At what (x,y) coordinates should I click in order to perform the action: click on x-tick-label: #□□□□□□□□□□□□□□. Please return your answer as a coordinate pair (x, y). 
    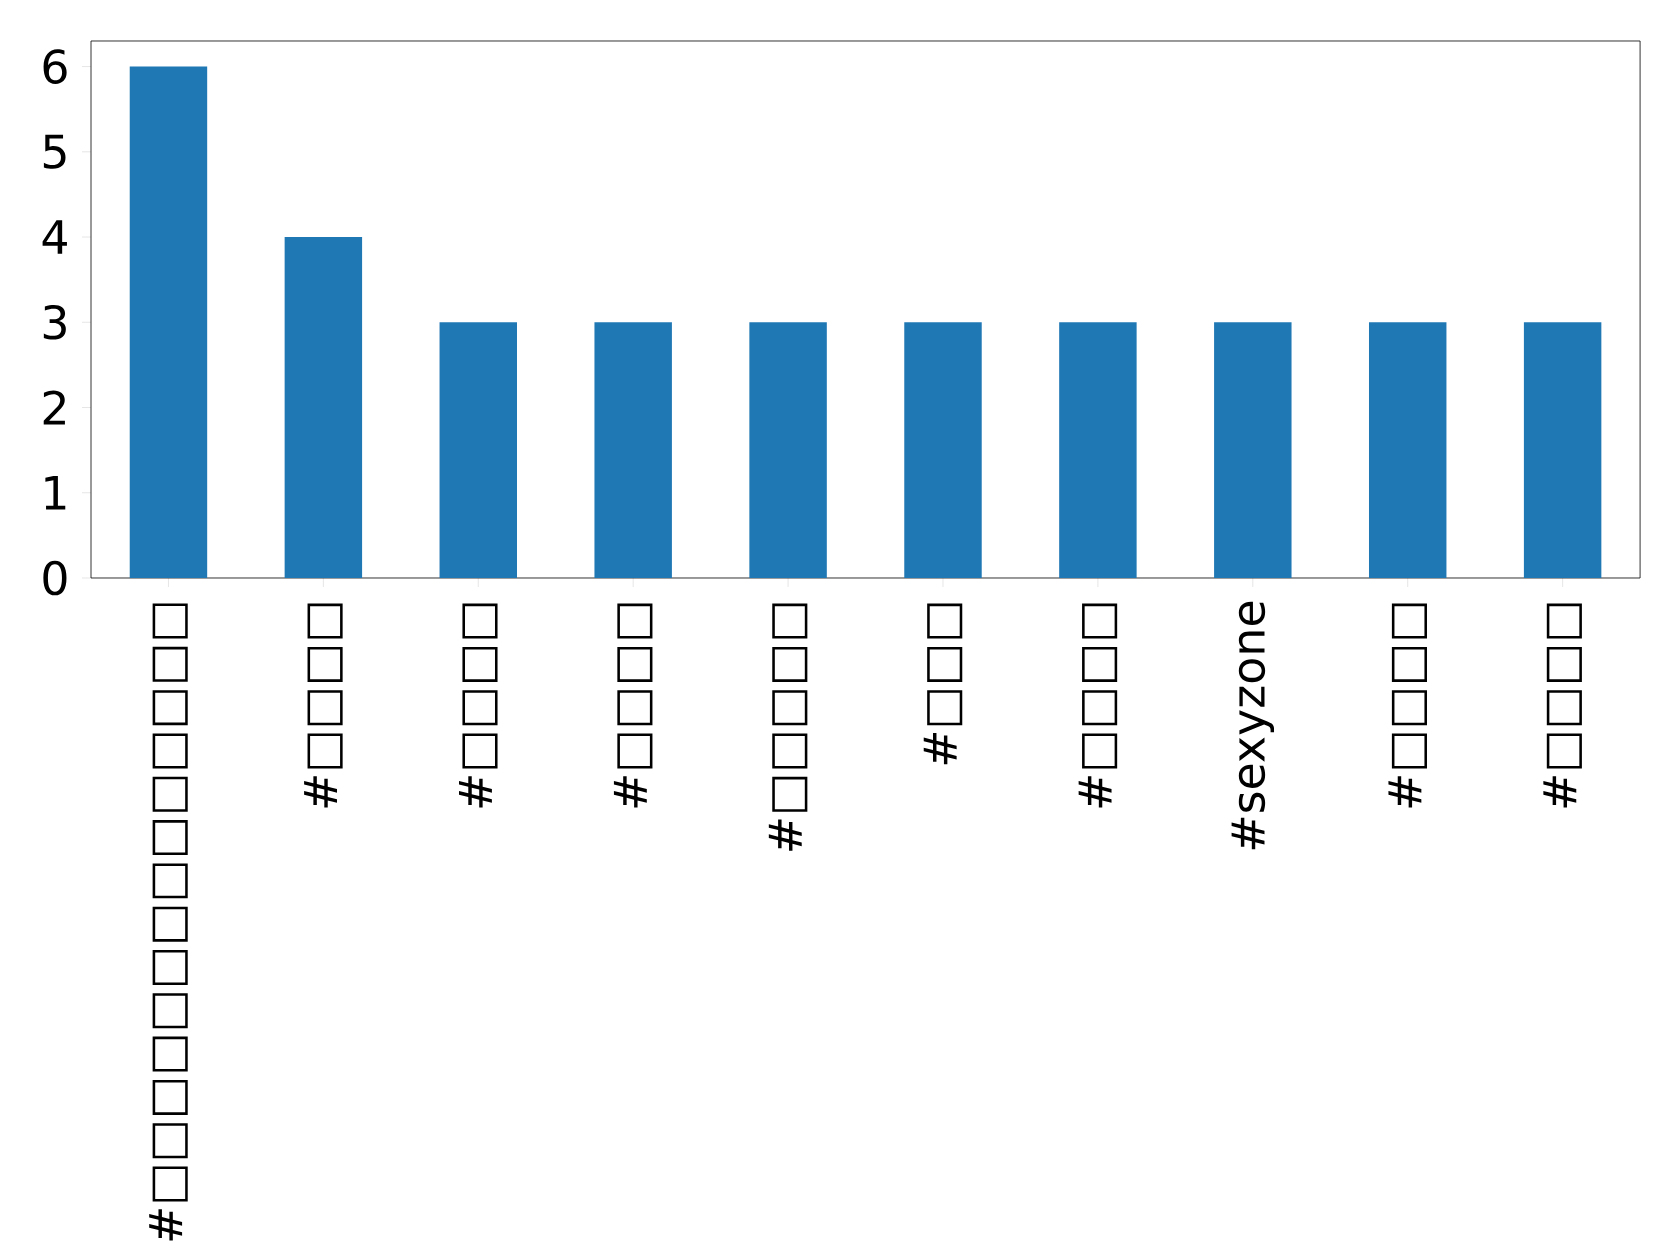
    Looking at the image, I should click on (168, 922).